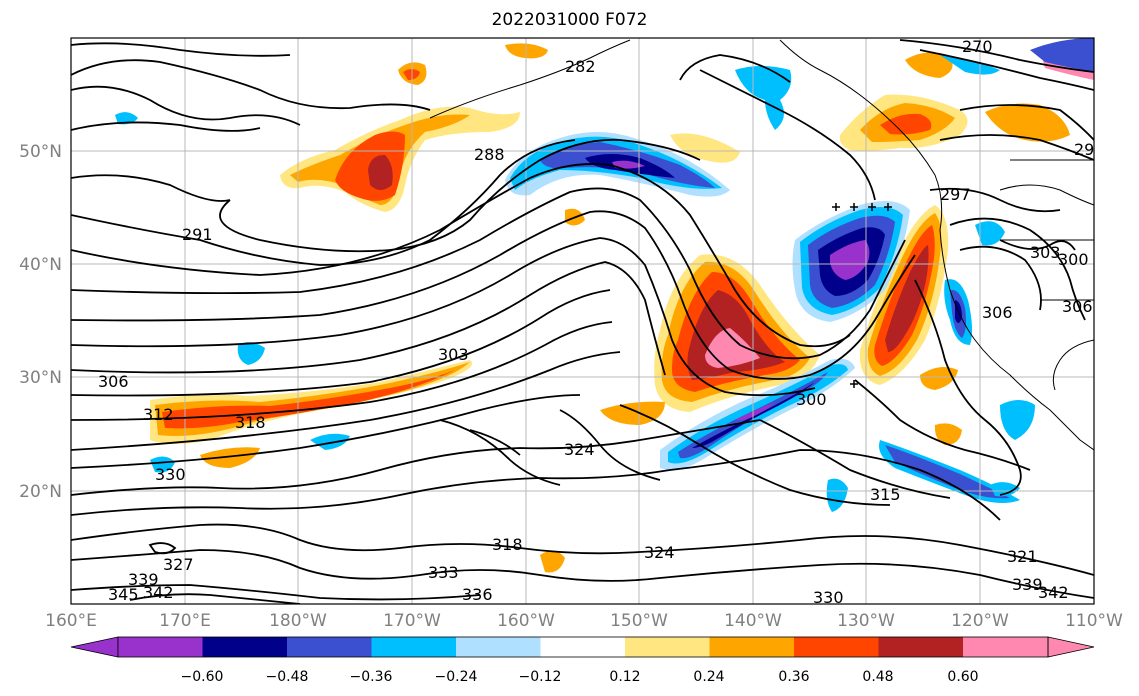 Image resolution: width=1139 pixels, height=696 pixels. Describe the element at coordinates (955, 194) in the screenshot. I see `contour-label: 297` at that location.